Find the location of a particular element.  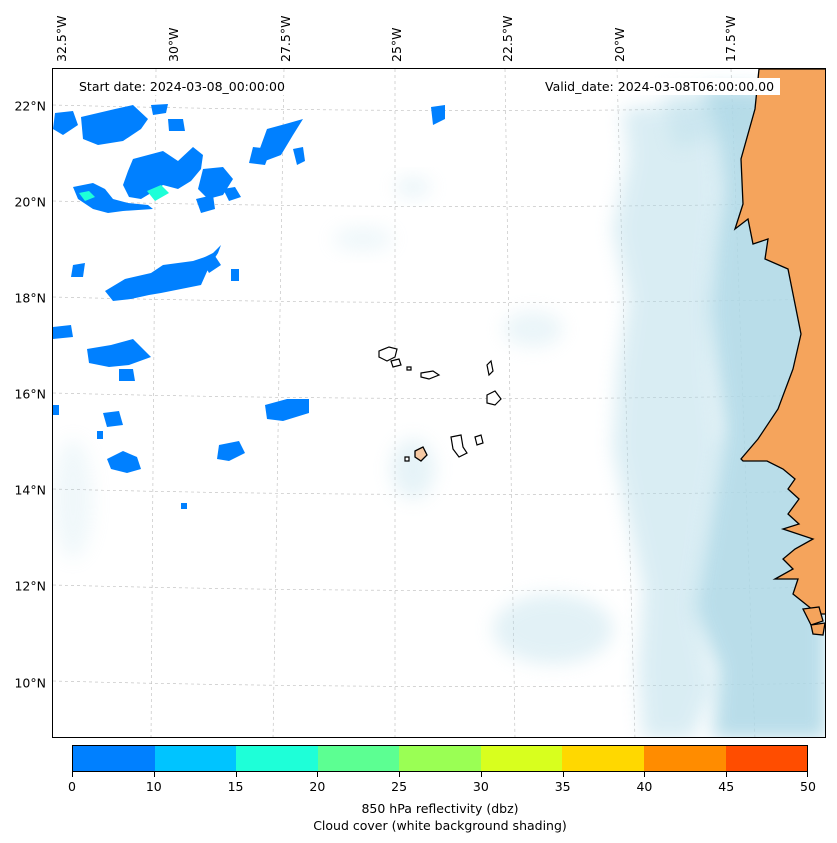

bissau-islands is located at coordinates (813, 616).